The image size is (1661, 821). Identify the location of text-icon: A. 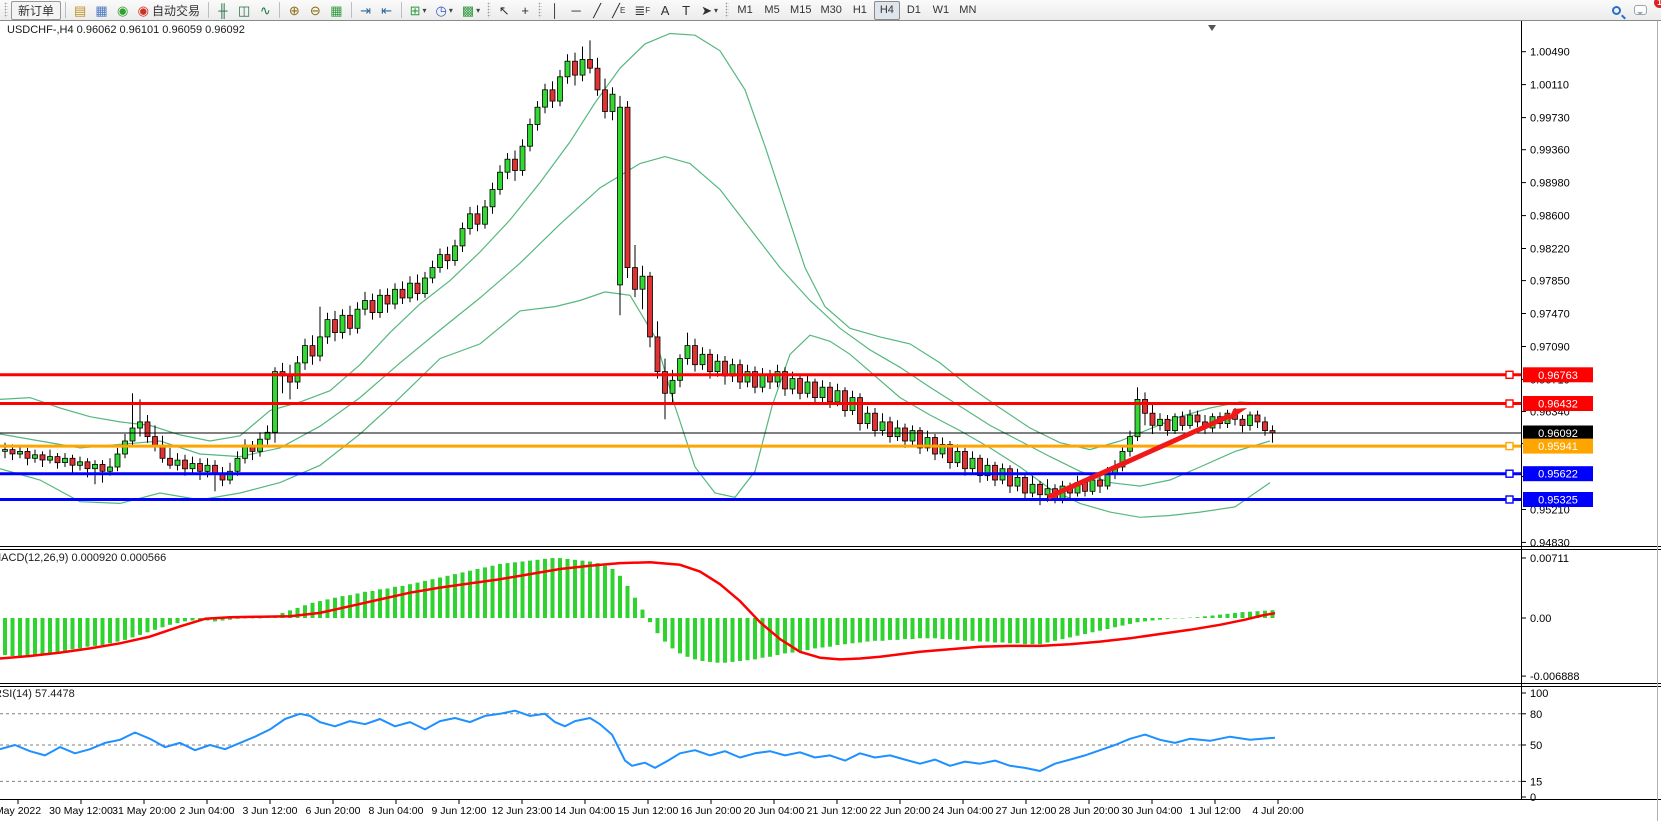
(665, 10).